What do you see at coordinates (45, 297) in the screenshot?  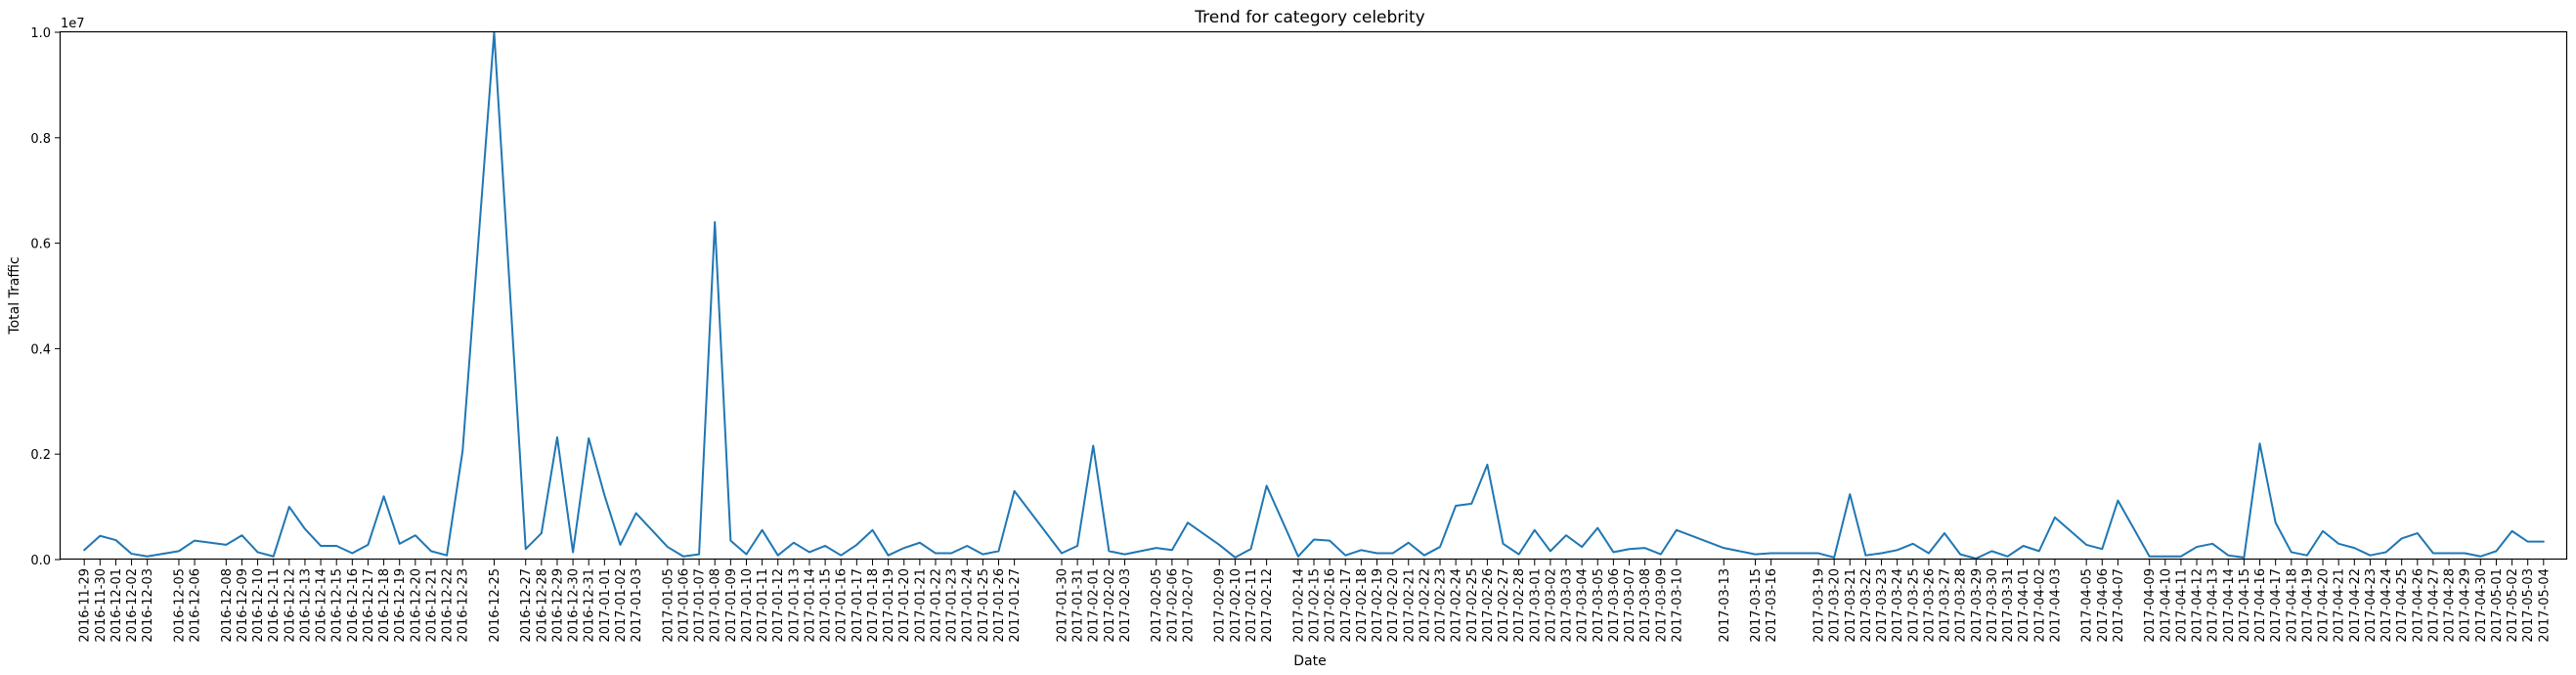 I see `y-axis-ticks: 0.0 0.2 0.4 0.6 0.8 1.0` at bounding box center [45, 297].